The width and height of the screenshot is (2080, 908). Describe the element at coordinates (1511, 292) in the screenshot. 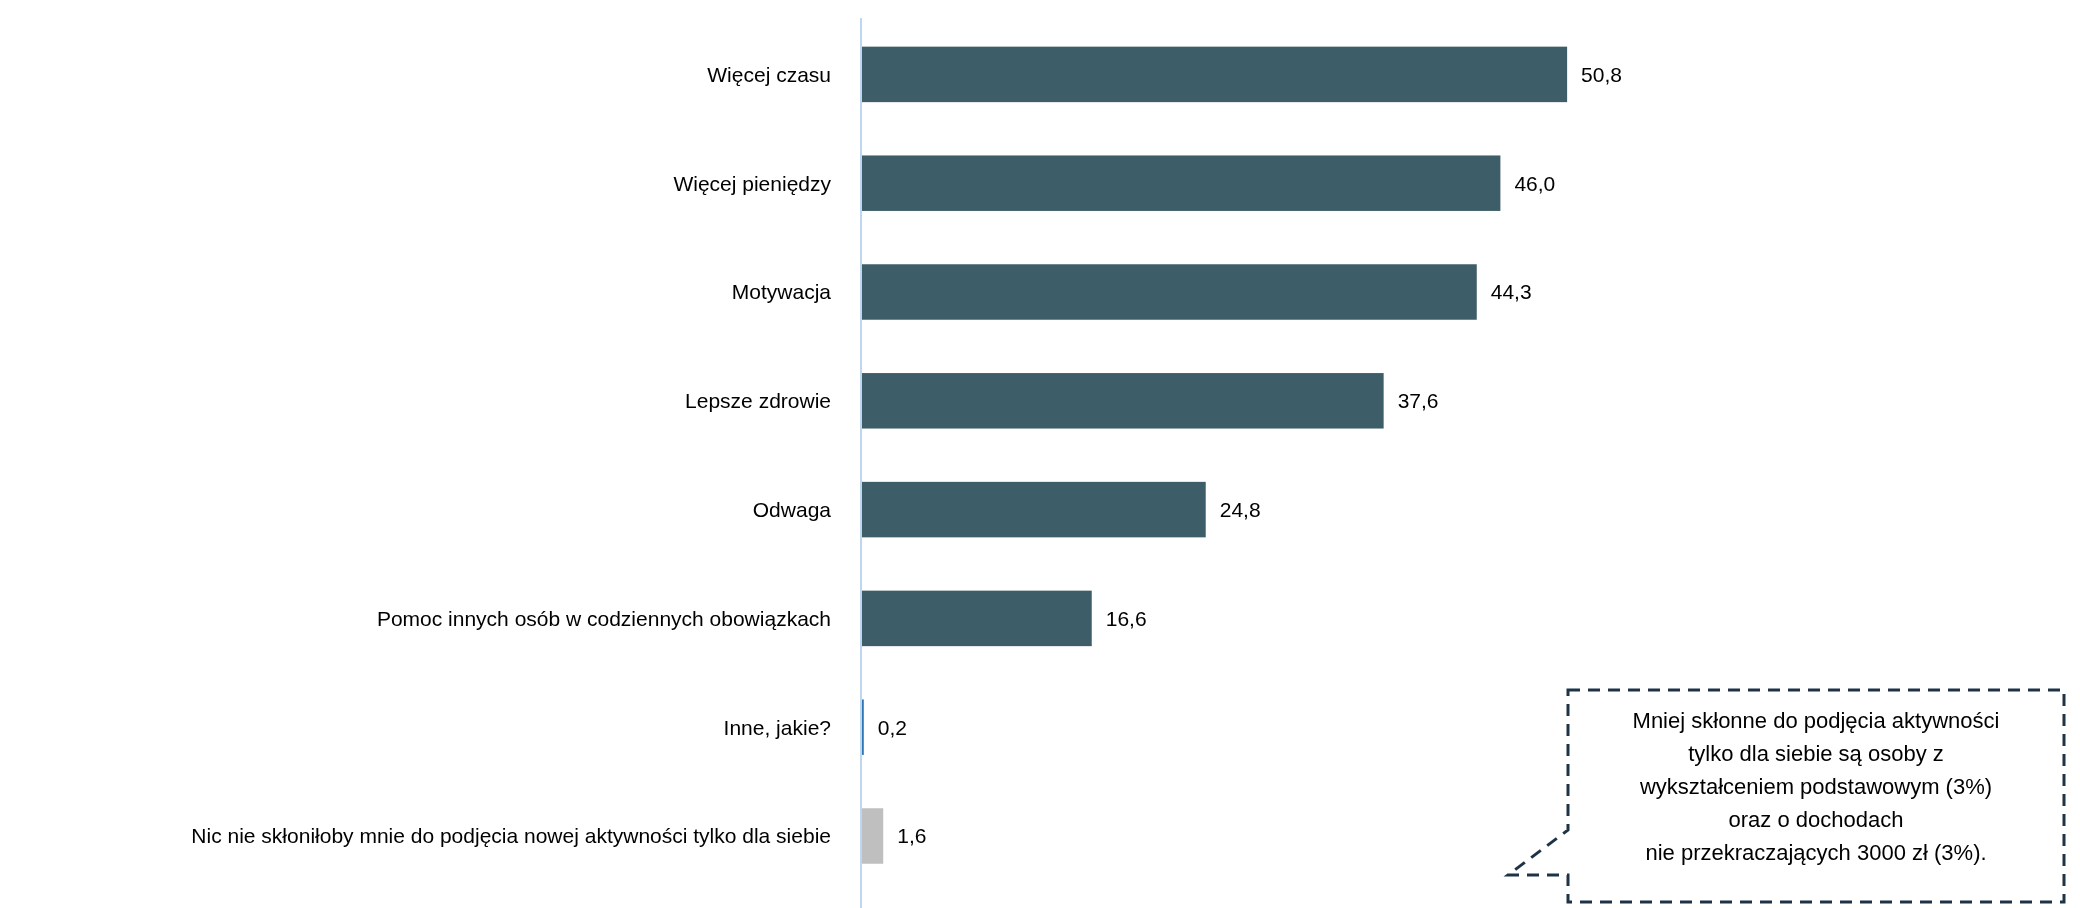

I see `data-label: 44,3` at that location.